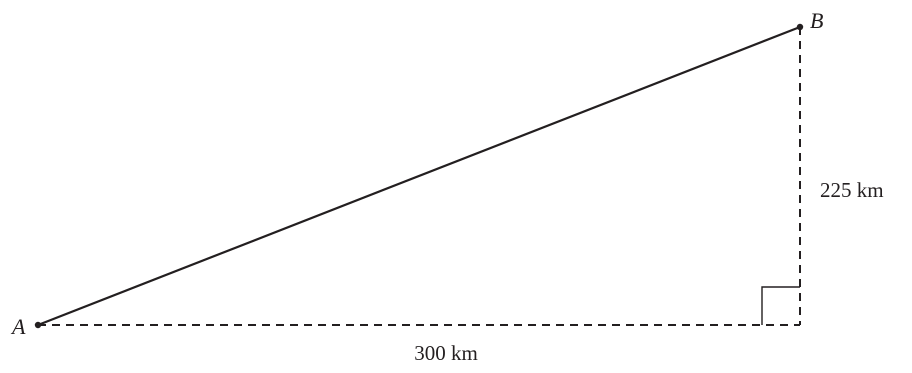 Image resolution: width=912 pixels, height=373 pixels. What do you see at coordinates (852, 190) in the screenshot?
I see `vertical-distance-label: 225 km` at bounding box center [852, 190].